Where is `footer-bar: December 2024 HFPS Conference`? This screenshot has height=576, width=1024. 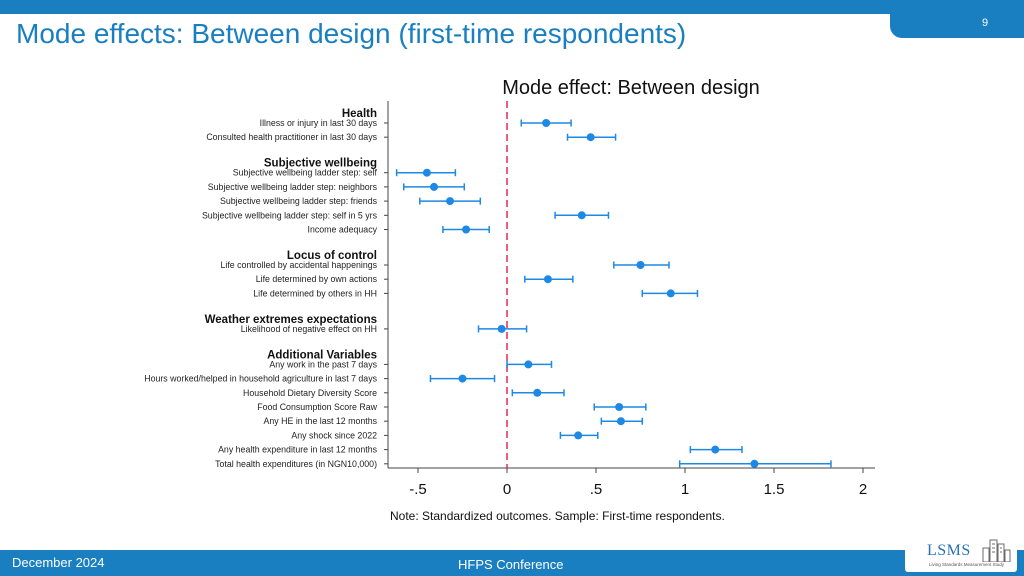
footer-bar: December 2024 HFPS Conference is located at coordinates (512, 563).